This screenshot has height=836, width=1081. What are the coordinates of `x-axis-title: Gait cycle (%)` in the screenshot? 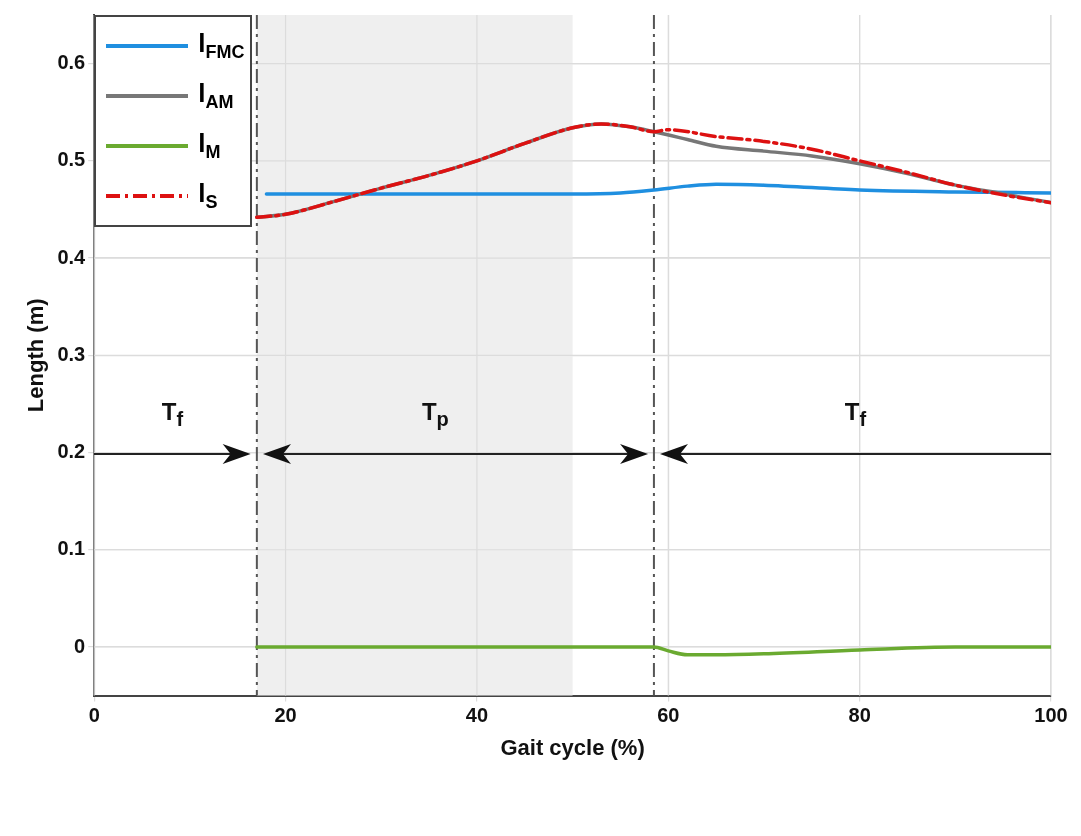 It's located at (572, 747).